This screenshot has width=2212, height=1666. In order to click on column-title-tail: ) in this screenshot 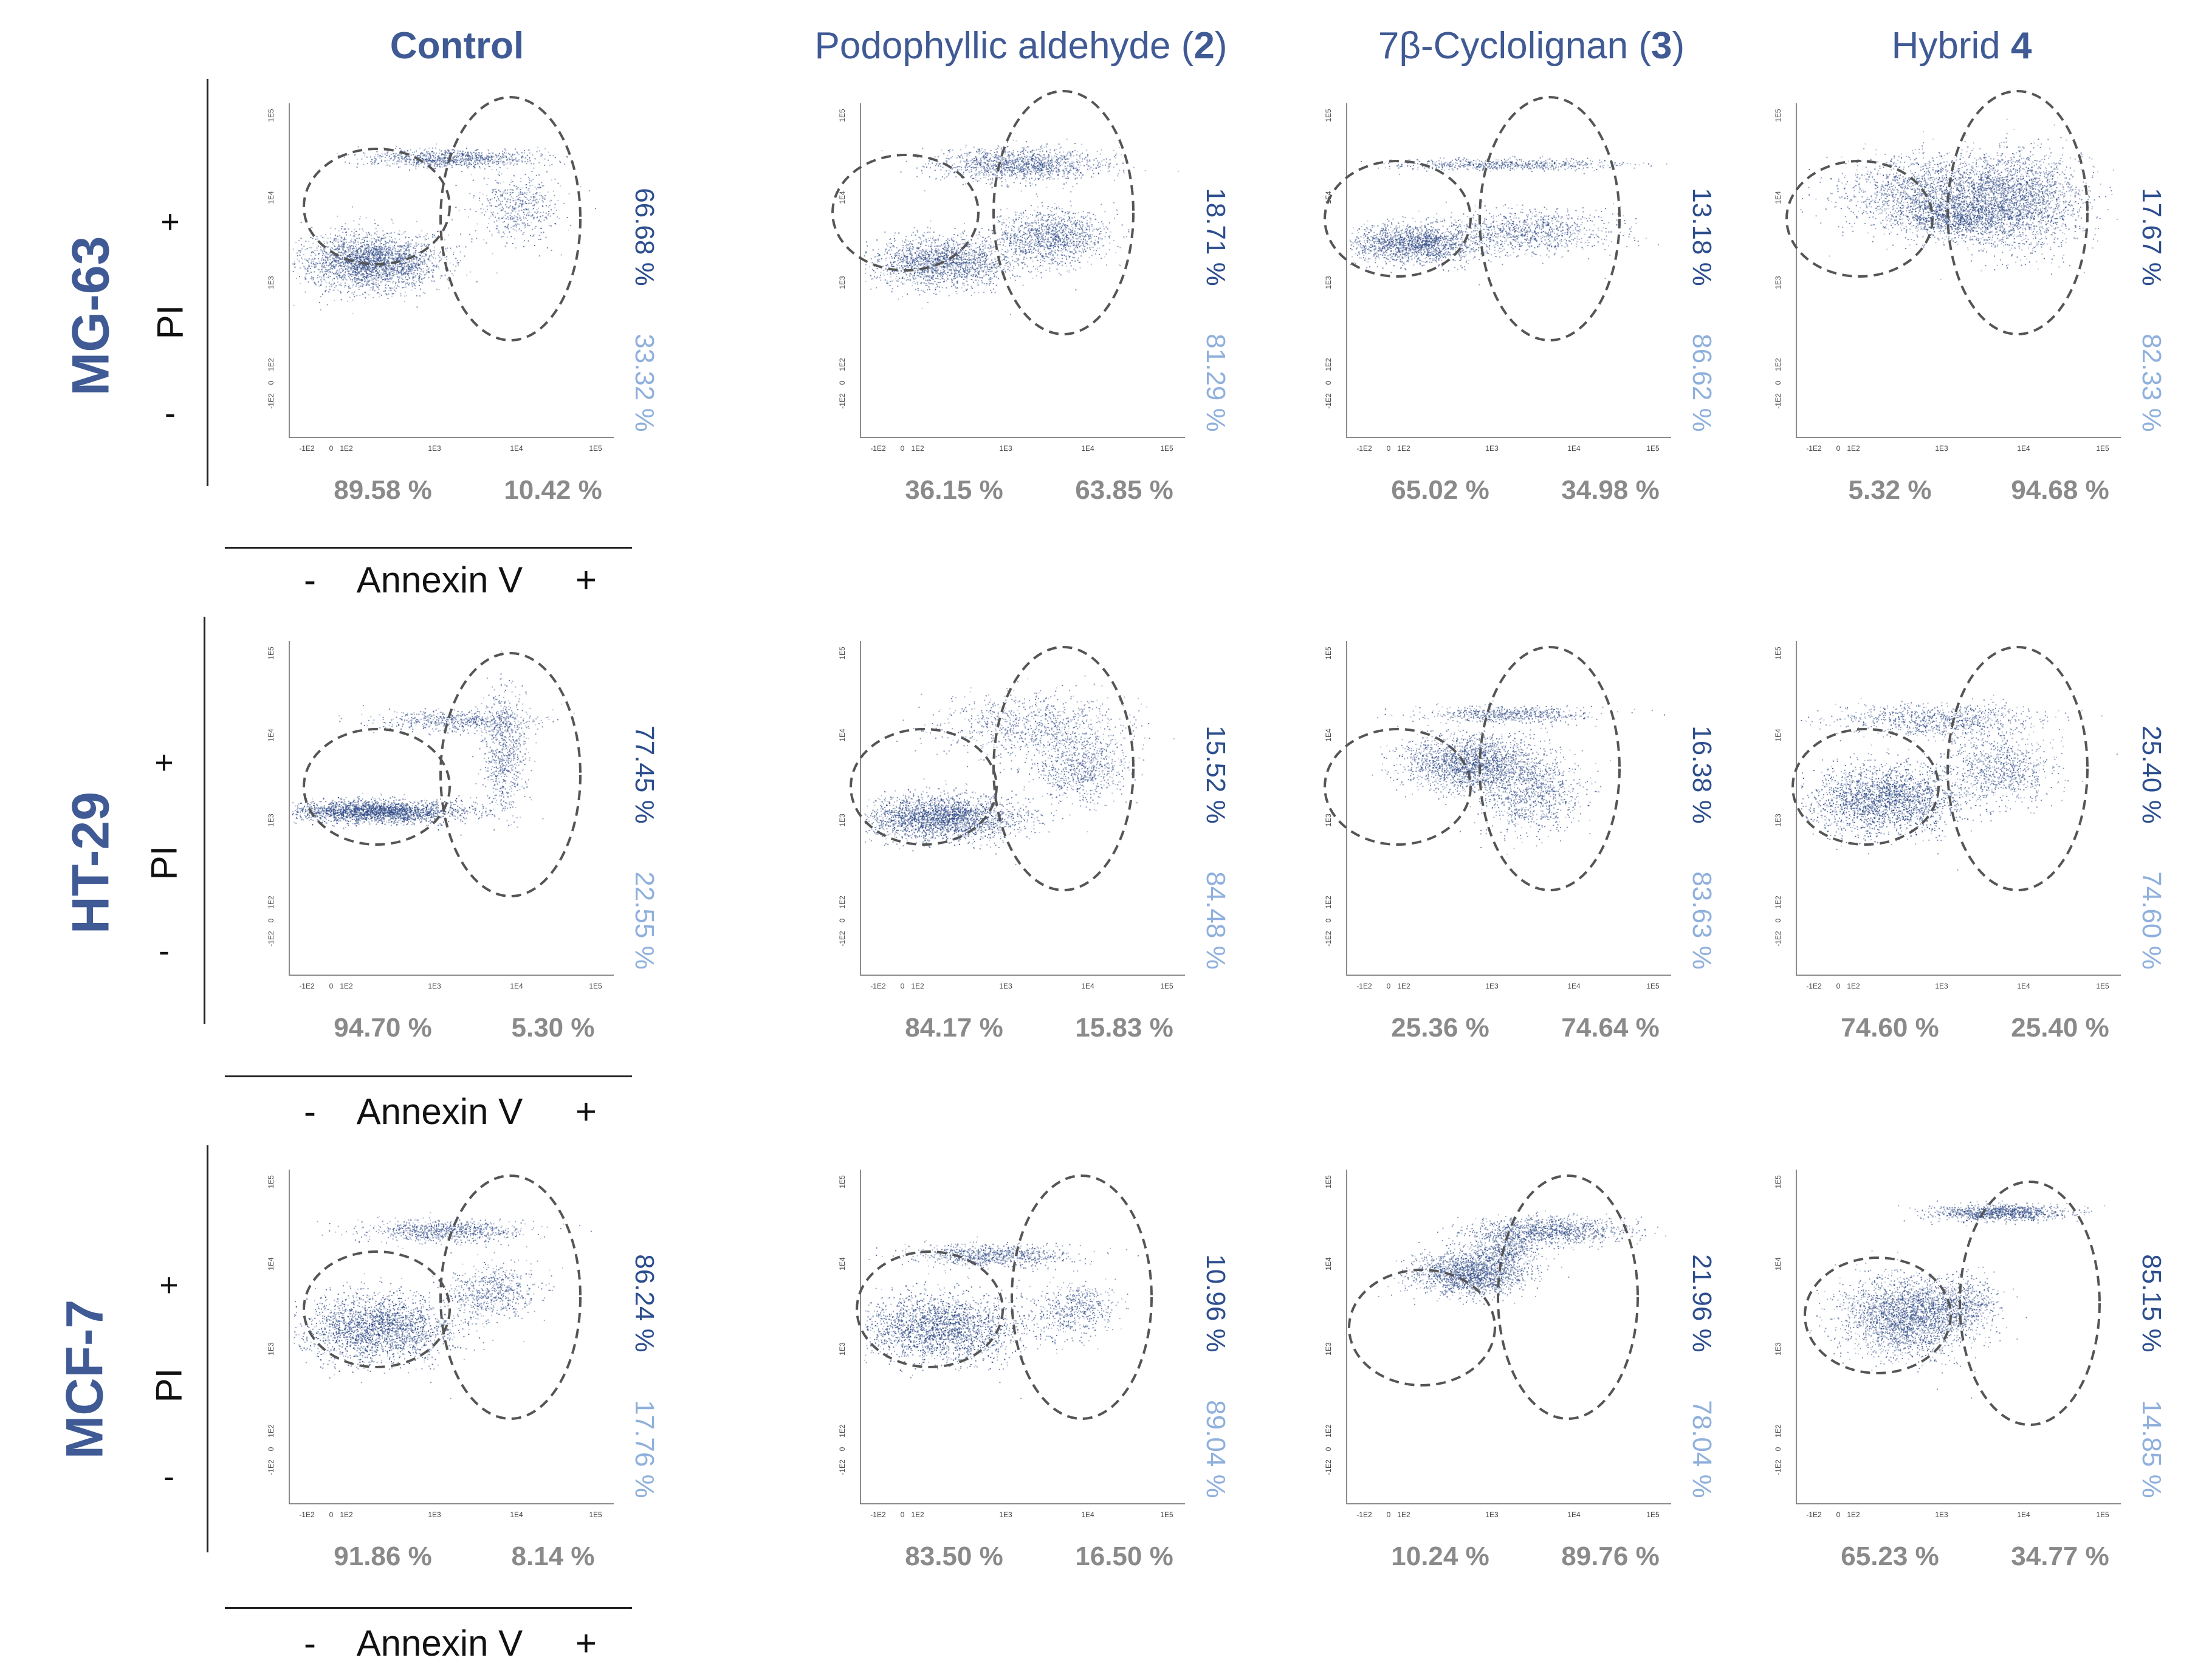, I will do `click(1678, 46)`.